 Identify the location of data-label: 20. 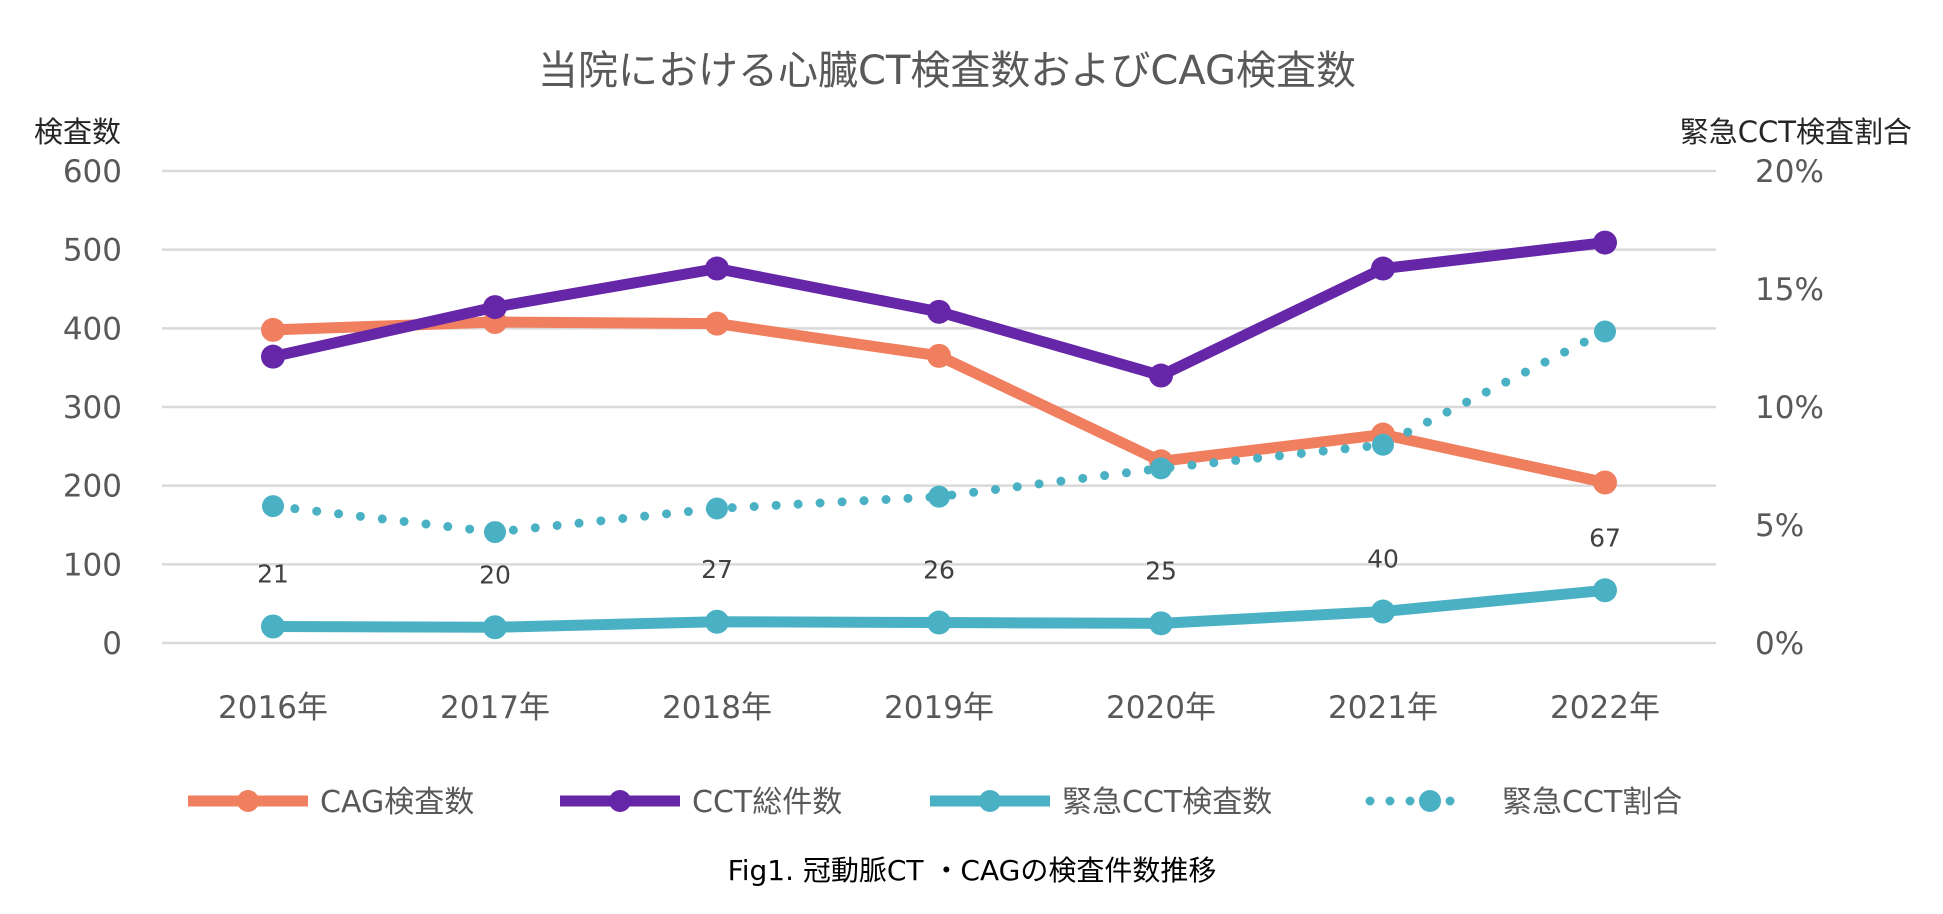
(495, 574).